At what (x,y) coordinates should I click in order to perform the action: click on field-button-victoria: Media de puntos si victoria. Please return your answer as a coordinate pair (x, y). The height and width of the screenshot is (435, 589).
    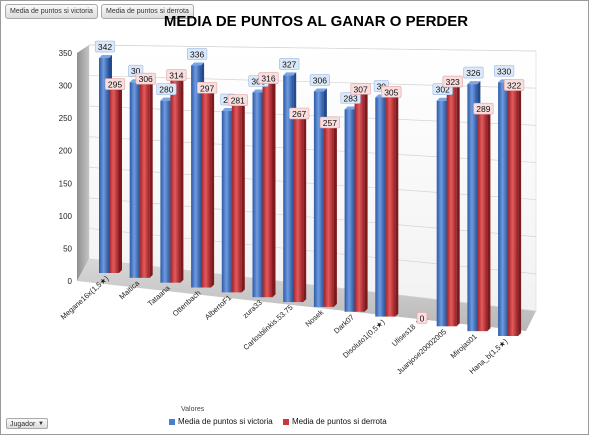
    Looking at the image, I should click on (51, 11).